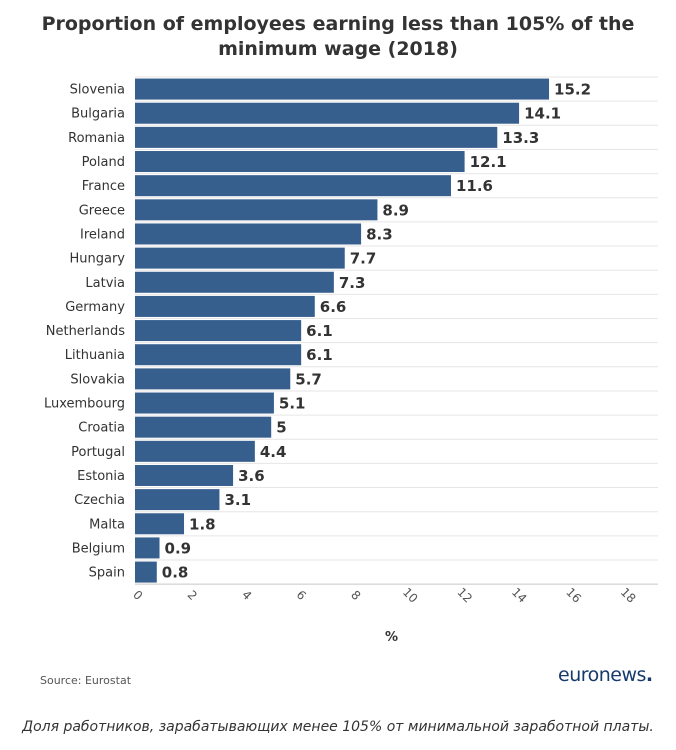 This screenshot has width=676, height=750. I want to click on value-label: 7.7, so click(363, 259).